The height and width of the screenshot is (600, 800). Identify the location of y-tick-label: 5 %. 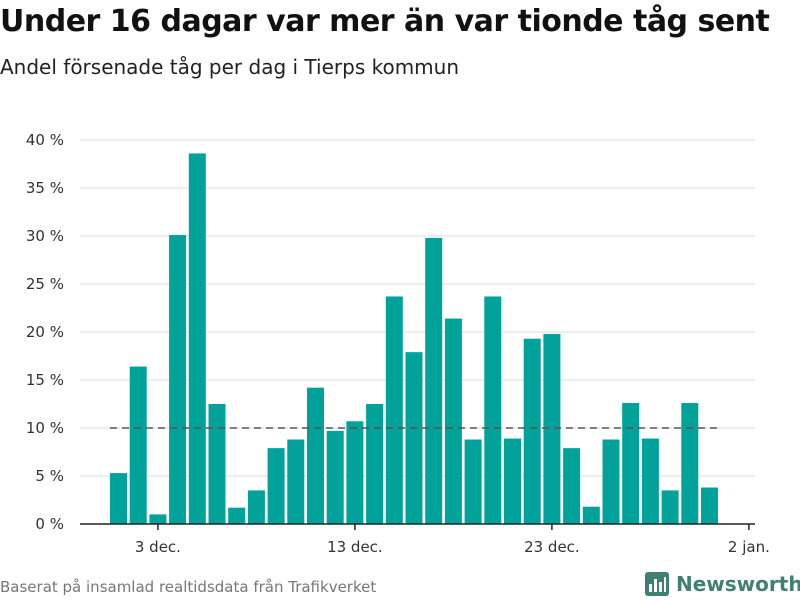
(49, 476).